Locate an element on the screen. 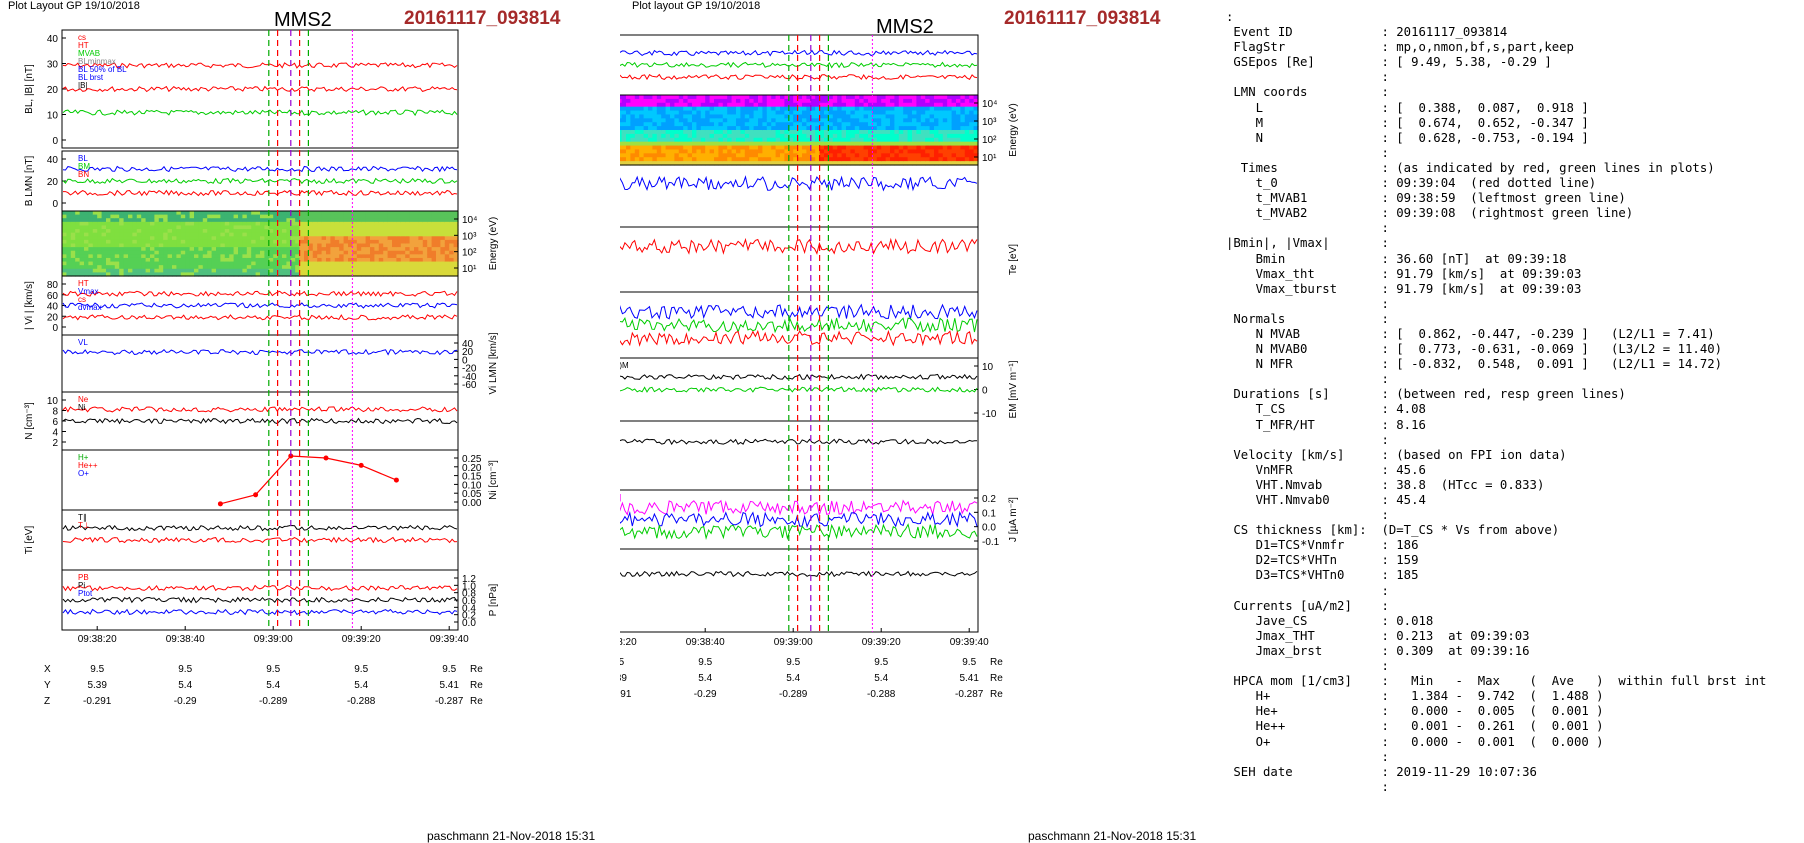 The image size is (1804, 843). y-tick-label: 0.1 is located at coordinates (989, 513).